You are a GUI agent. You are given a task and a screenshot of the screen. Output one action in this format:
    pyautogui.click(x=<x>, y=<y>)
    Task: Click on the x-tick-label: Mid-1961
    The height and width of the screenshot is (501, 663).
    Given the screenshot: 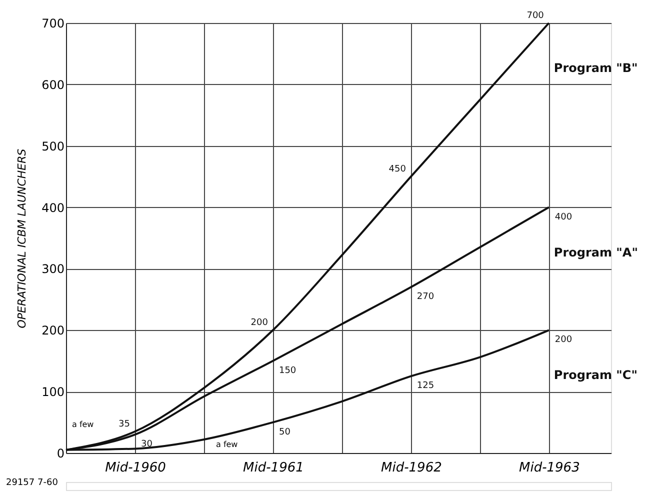 What is the action you would take?
    pyautogui.click(x=273, y=468)
    